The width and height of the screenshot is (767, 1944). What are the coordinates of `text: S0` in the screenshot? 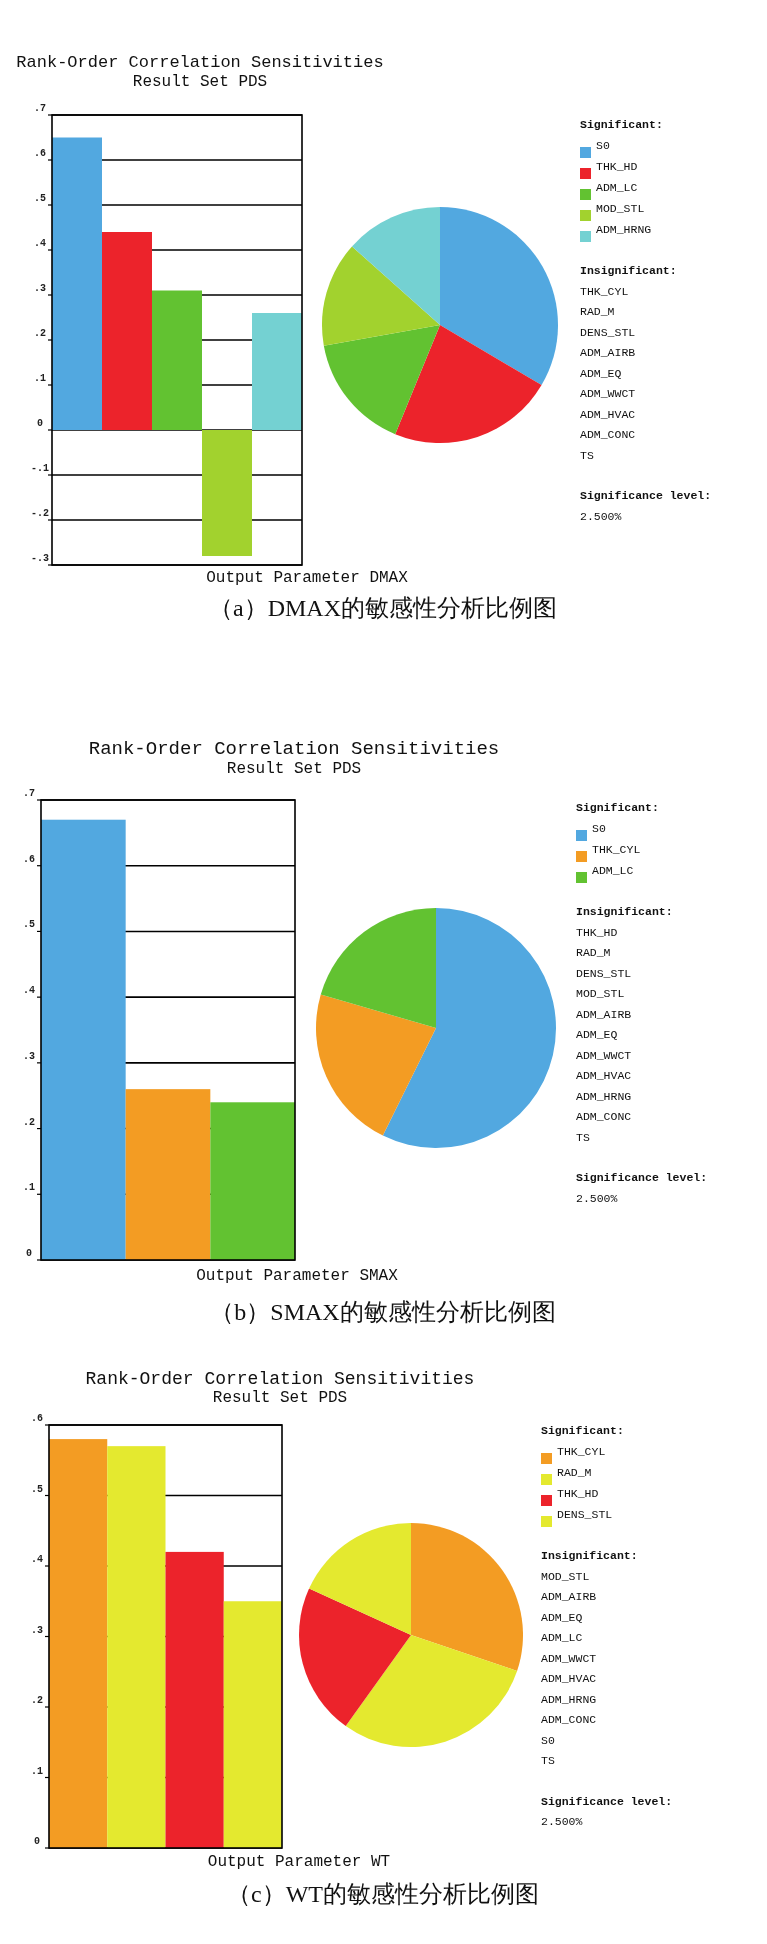 It's located at (548, 1740).